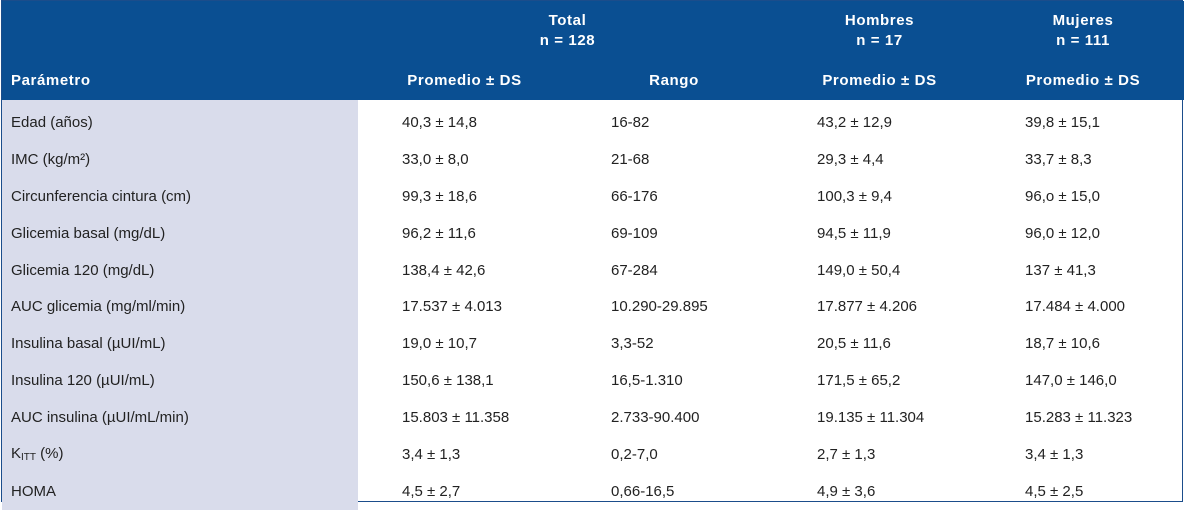 The height and width of the screenshot is (510, 1186). Describe the element at coordinates (439, 196) in the screenshot. I see `total-mean-cell: 99,3 ± 18,6` at that location.